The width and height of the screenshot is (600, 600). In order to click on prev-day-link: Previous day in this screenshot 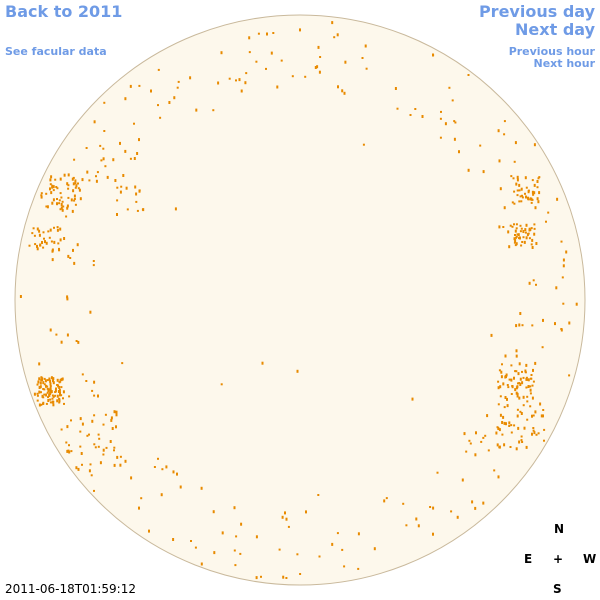, I will do `click(536, 11)`.